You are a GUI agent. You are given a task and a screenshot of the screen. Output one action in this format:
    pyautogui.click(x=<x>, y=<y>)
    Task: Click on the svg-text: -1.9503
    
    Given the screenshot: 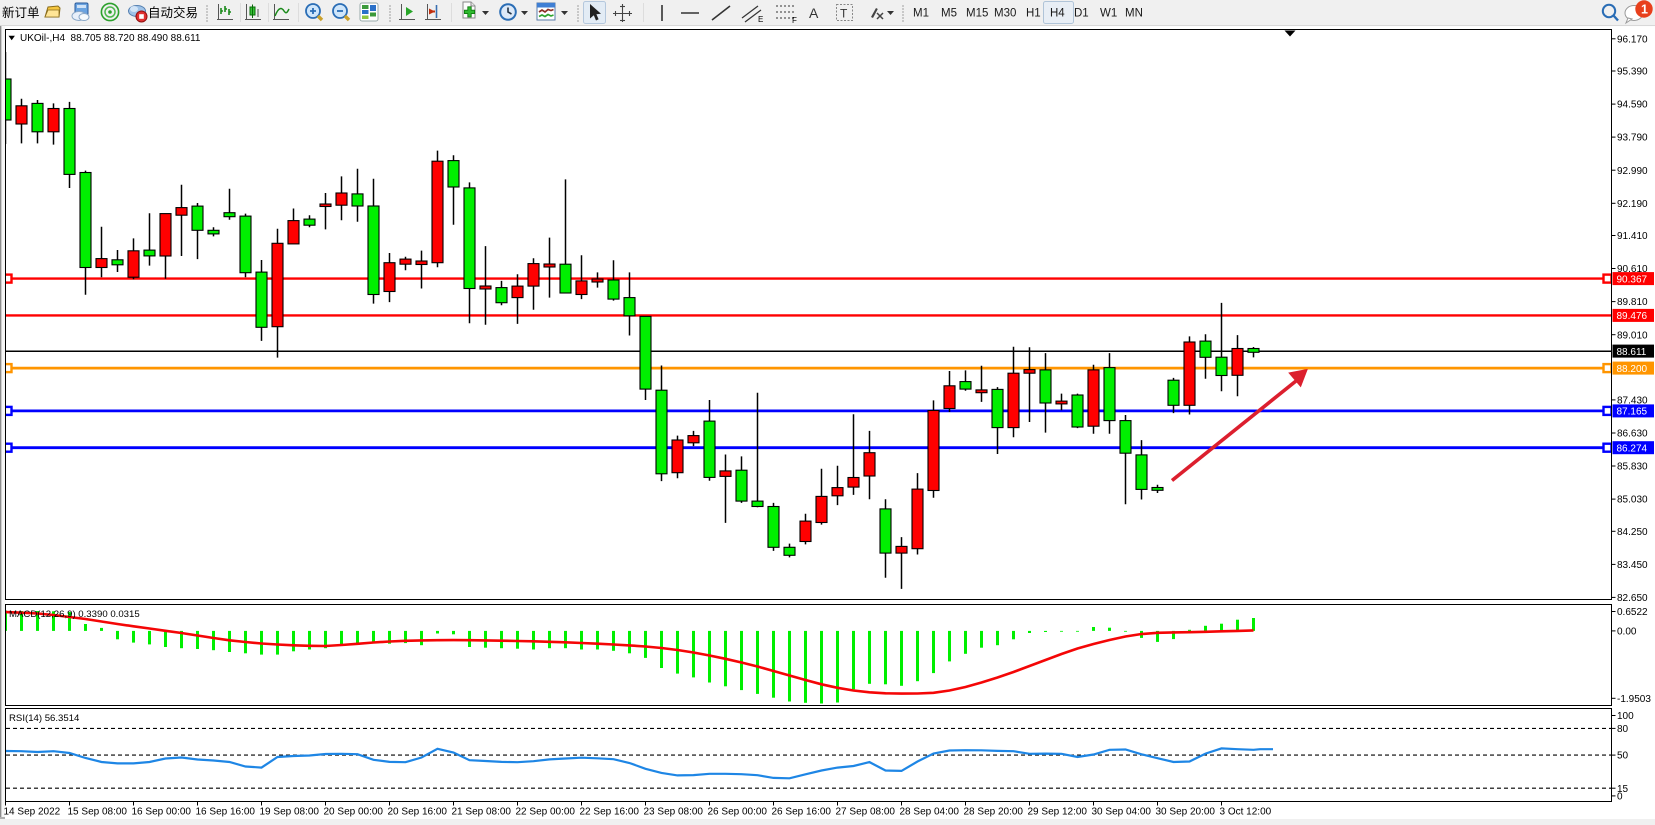 What is the action you would take?
    pyautogui.click(x=1634, y=699)
    